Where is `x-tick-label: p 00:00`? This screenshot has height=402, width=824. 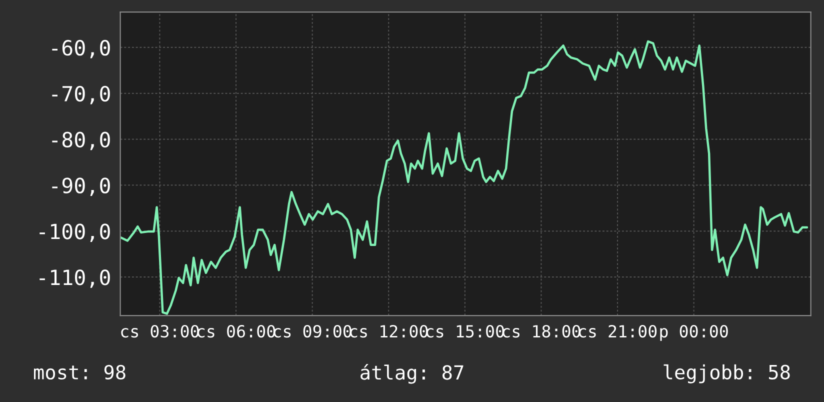
x-tick-label: p 00:00 is located at coordinates (694, 332).